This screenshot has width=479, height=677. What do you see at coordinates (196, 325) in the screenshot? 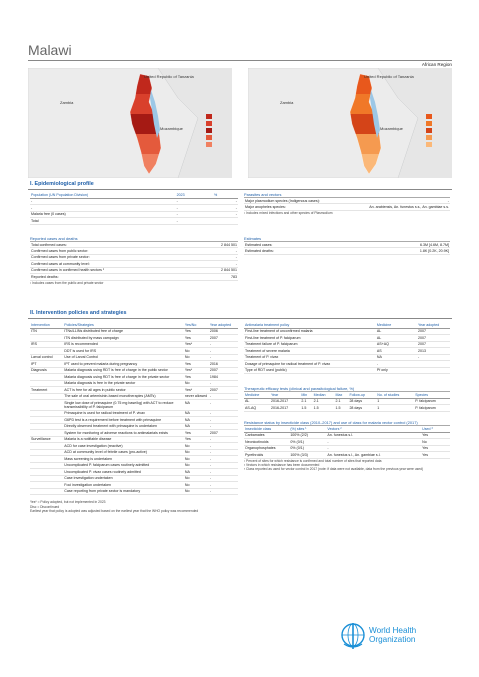
I see `column-header: Yes/No` at bounding box center [196, 325].